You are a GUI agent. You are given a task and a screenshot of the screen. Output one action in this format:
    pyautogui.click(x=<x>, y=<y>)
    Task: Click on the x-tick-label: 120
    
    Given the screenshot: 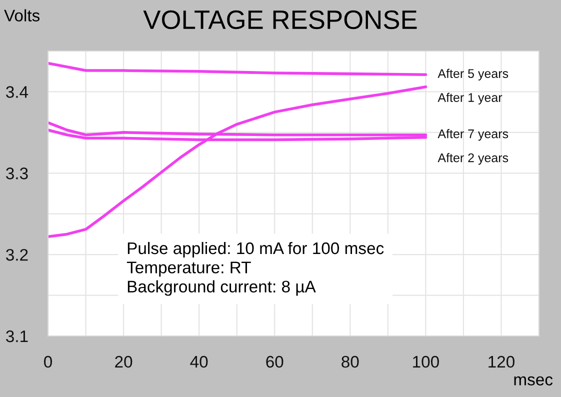 What is the action you would take?
    pyautogui.click(x=501, y=362)
    